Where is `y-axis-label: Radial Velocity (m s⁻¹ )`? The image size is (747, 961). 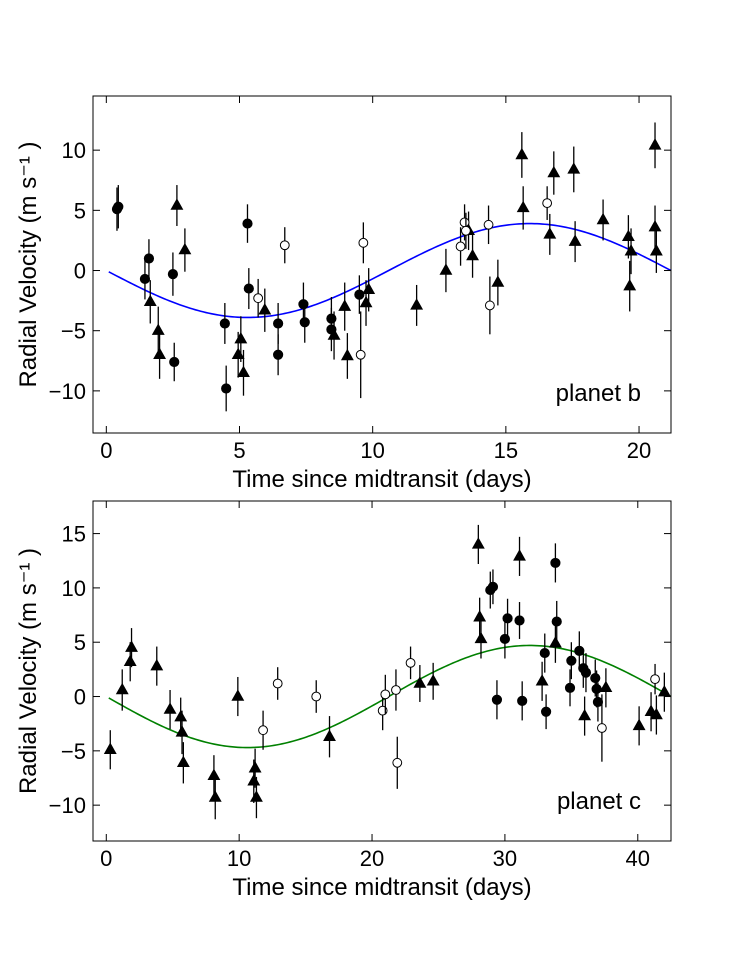 y-axis-label: Radial Velocity (m s⁻¹ ) is located at coordinates (28, 671).